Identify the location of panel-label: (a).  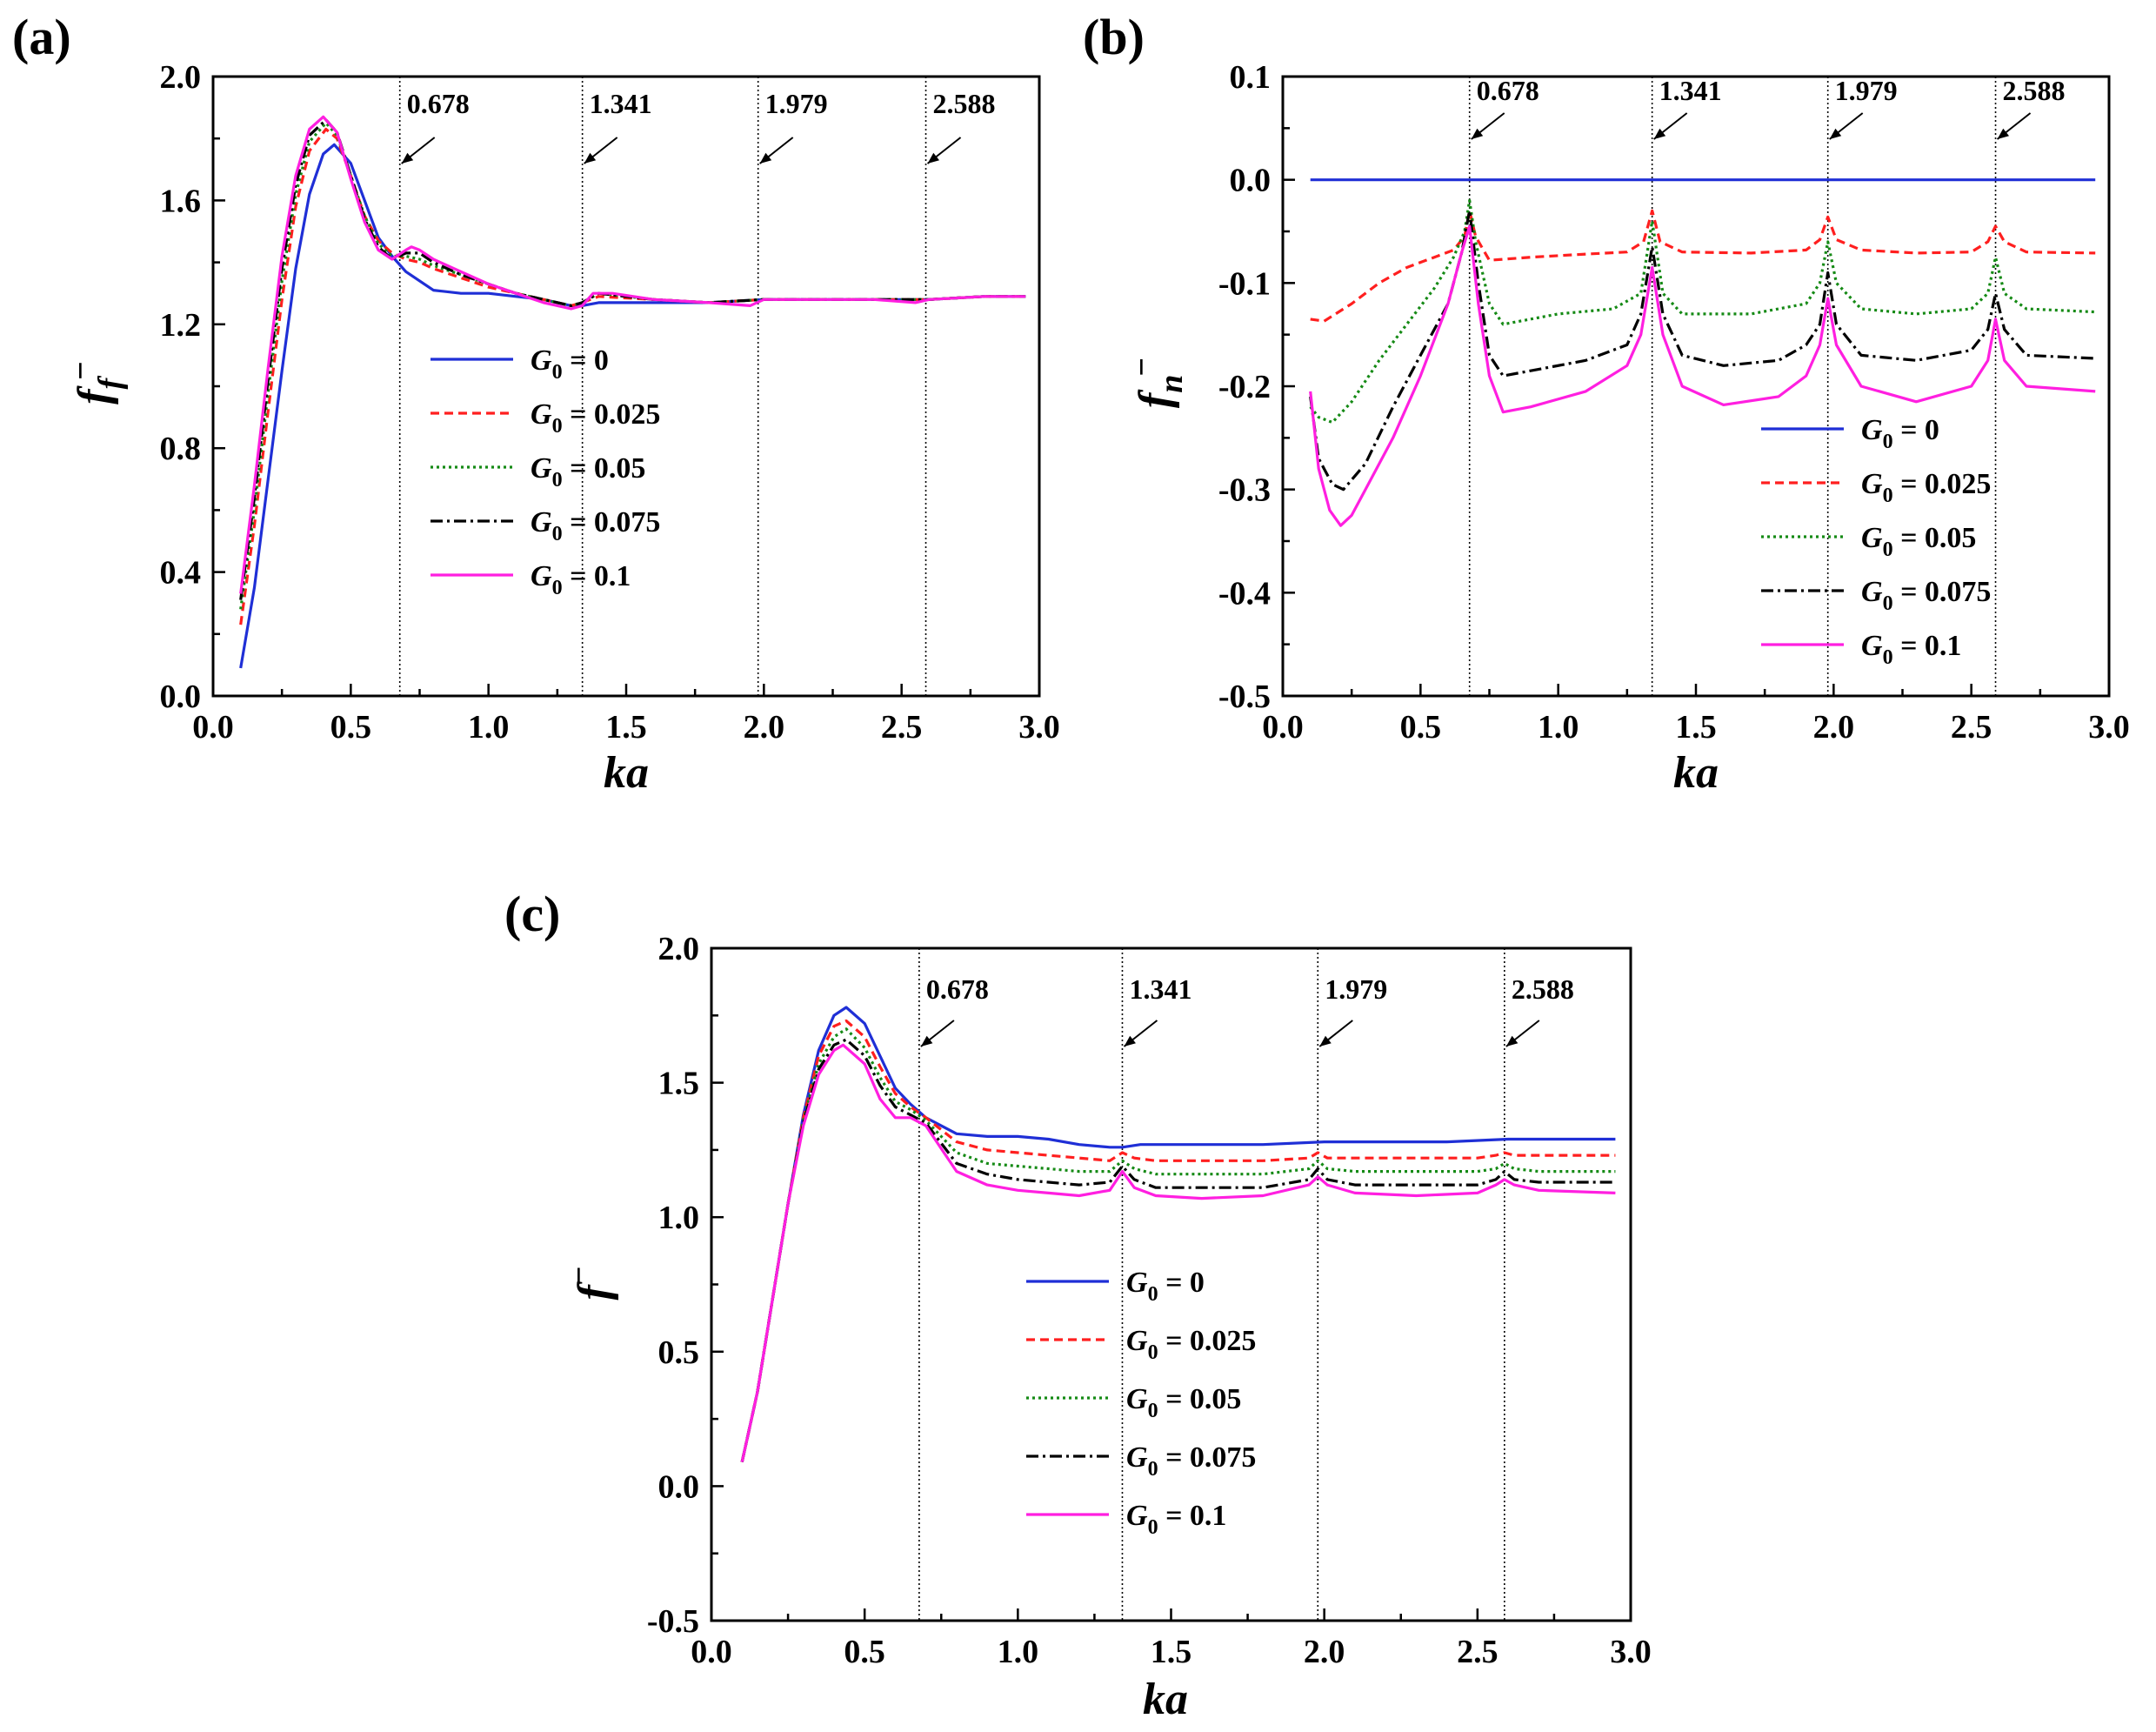
(41, 37).